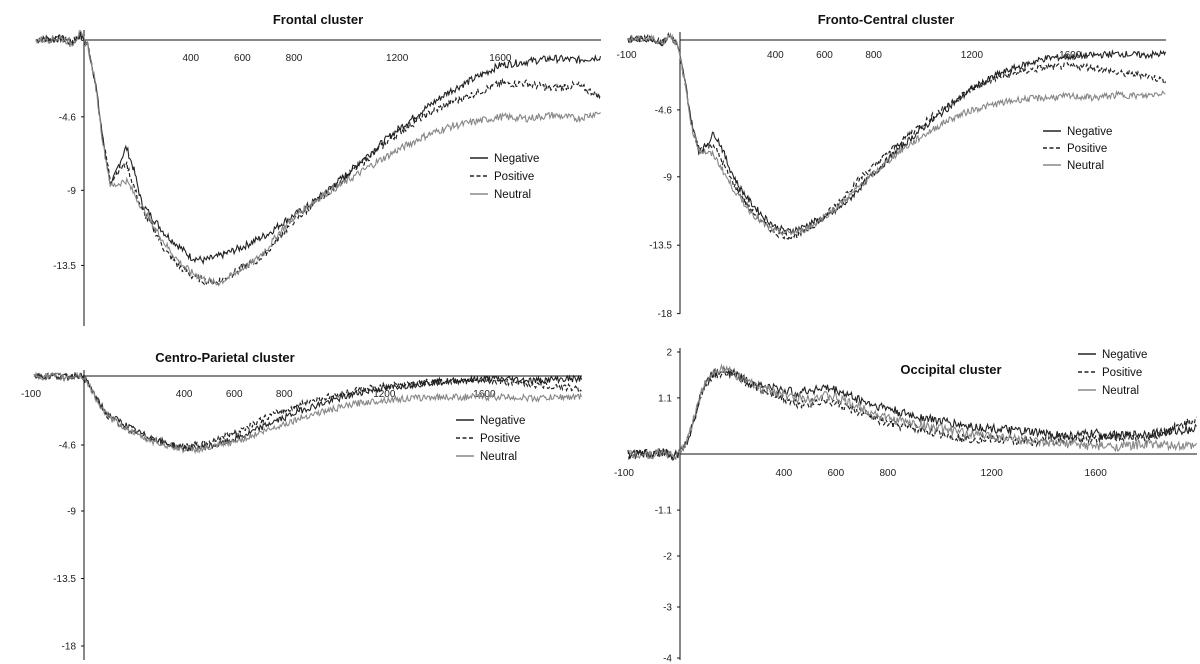 This screenshot has height=664, width=1200. Describe the element at coordinates (224, 357) in the screenshot. I see `panel-title: Centro-Parietal cluster` at that location.